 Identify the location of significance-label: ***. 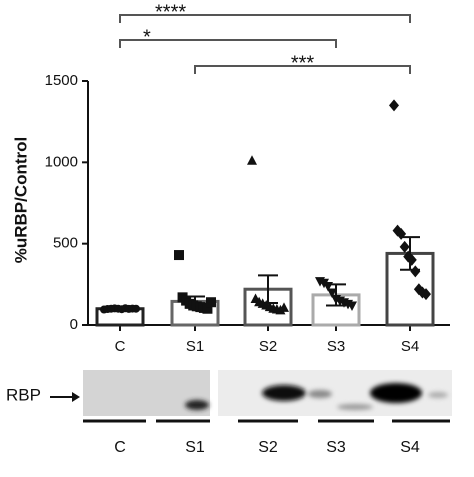
(303, 63).